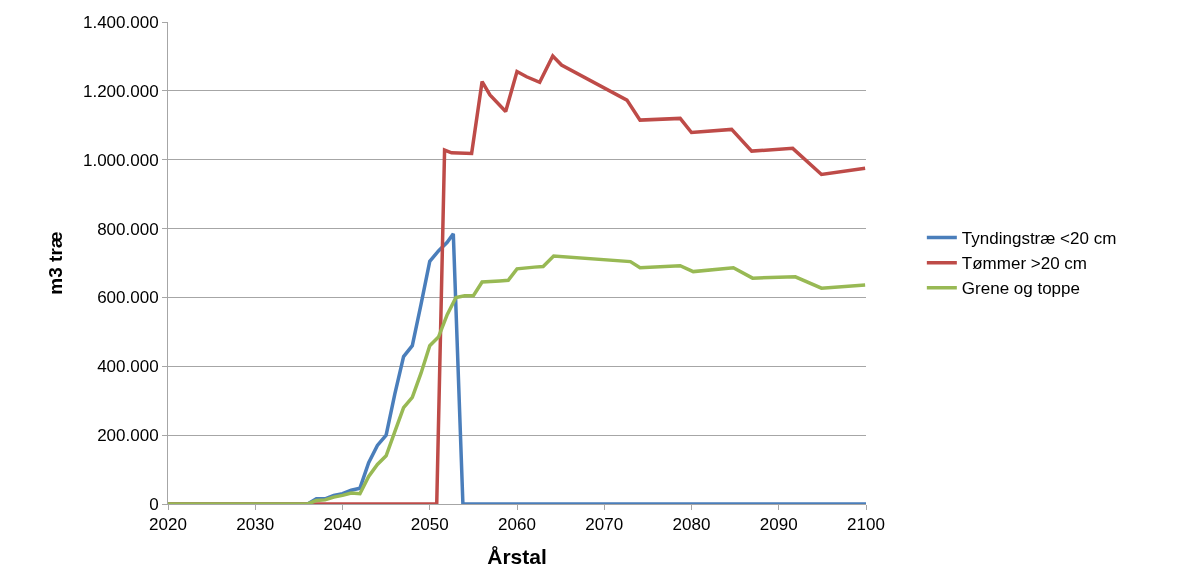  What do you see at coordinates (517, 525) in the screenshot?
I see `x-tick-label: 2060` at bounding box center [517, 525].